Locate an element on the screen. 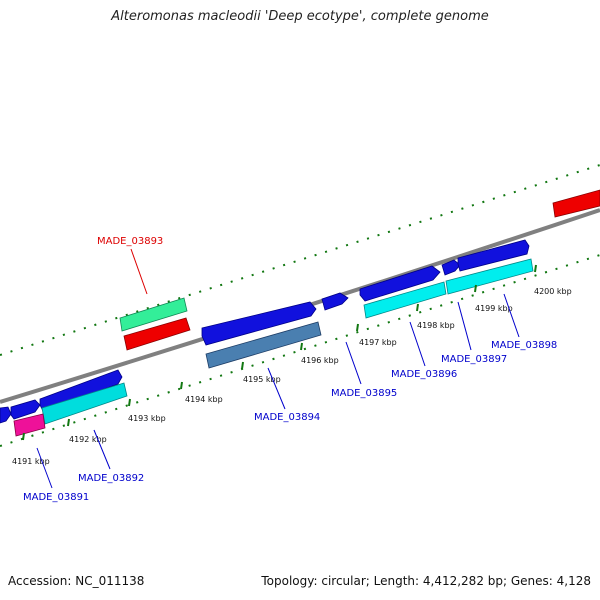 This screenshot has height=600, width=600. gene-label: MADE_03895 is located at coordinates (364, 393).